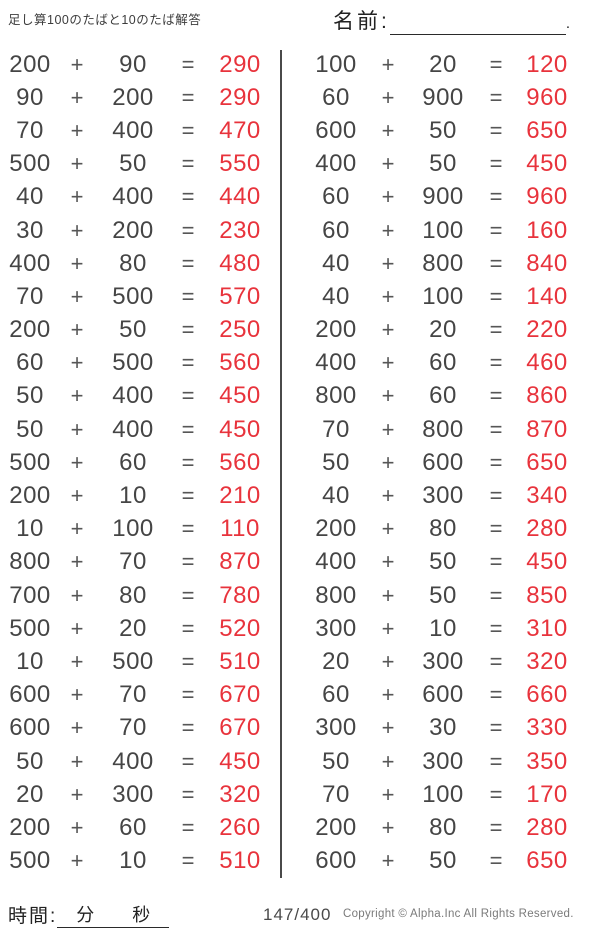 This screenshot has width=600, height=935. I want to click on equation-row: 70 +800 = 870, so click(442, 429).